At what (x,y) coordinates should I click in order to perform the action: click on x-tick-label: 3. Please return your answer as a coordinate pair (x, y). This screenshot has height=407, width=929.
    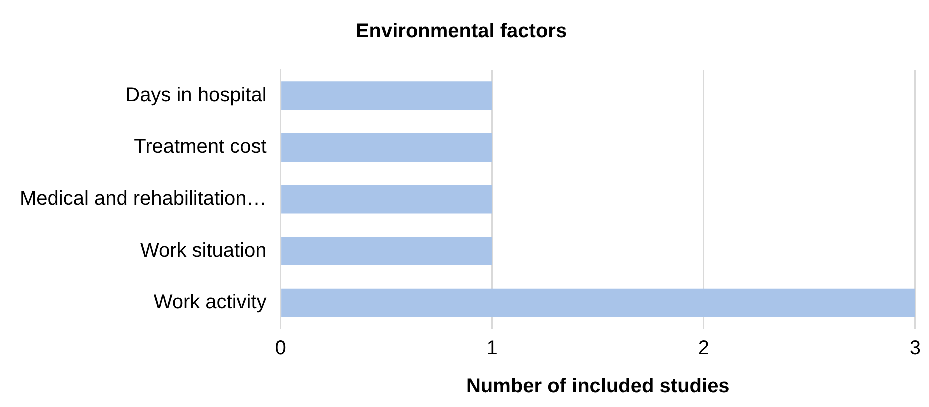
    Looking at the image, I should click on (915, 349).